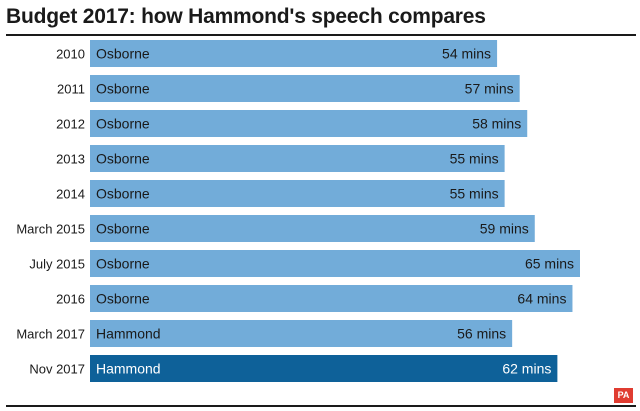 This screenshot has width=640, height=411. I want to click on bar-row: 2011 Osborne 57 mins, so click(288, 88).